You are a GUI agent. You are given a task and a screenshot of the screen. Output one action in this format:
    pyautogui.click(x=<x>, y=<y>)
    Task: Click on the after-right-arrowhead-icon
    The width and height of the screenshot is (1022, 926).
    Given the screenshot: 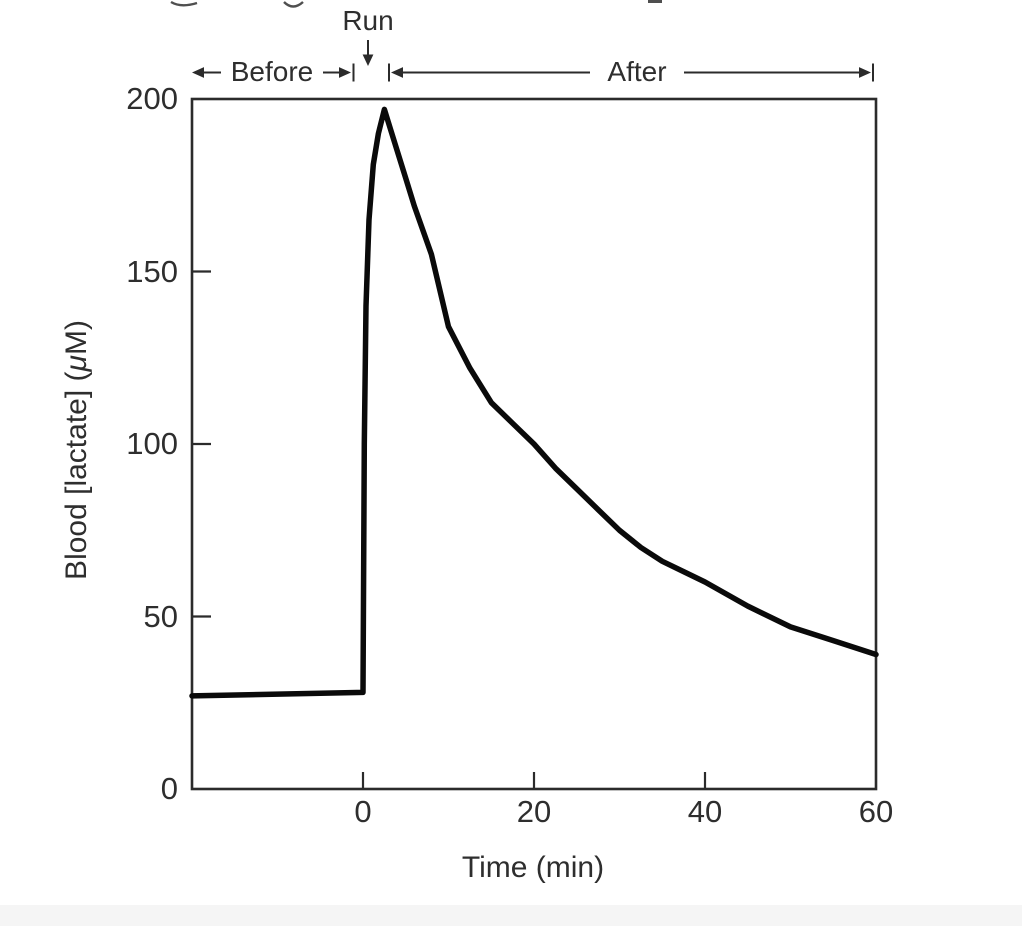 What is the action you would take?
    pyautogui.click(x=865, y=72)
    